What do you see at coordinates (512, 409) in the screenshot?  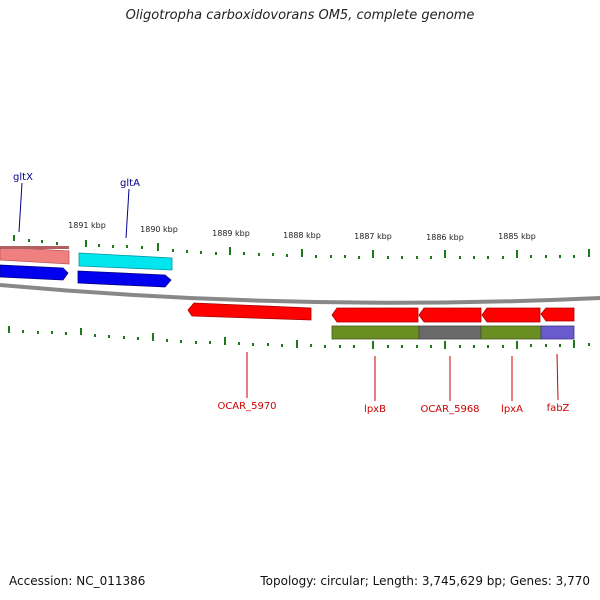 I see `gene-label-lpxa: lpxA` at bounding box center [512, 409].